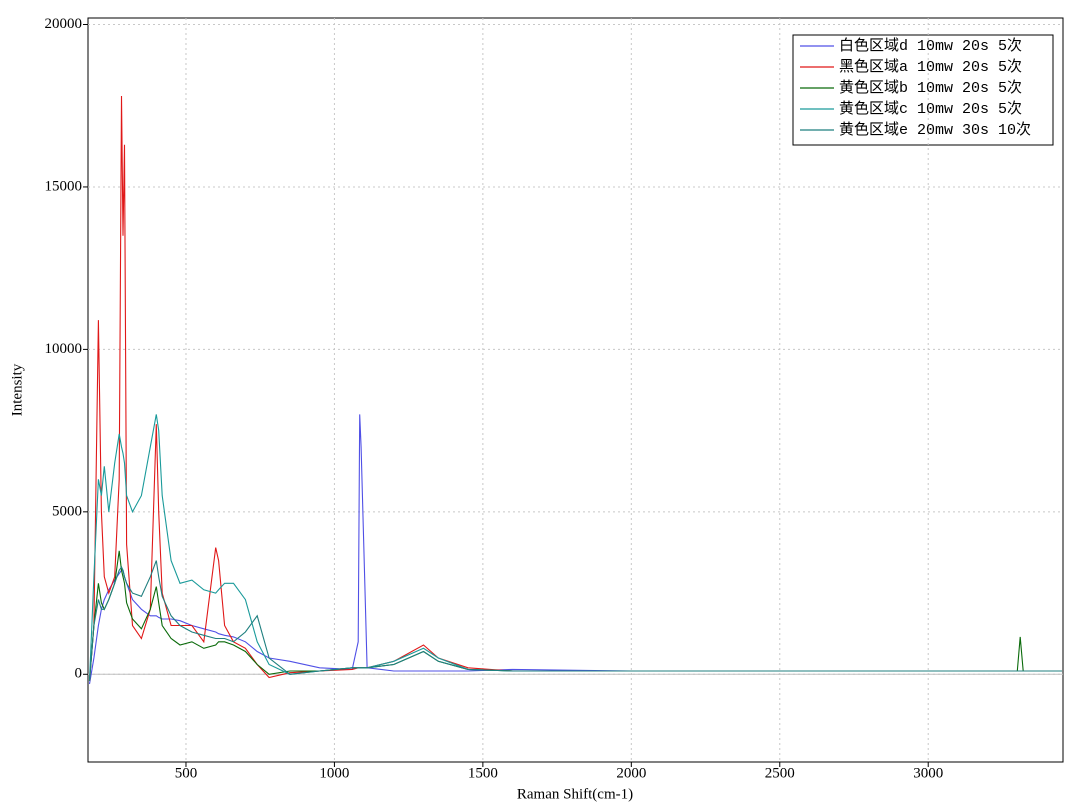 The width and height of the screenshot is (1071, 811). I want to click on legend, so click(923, 90).